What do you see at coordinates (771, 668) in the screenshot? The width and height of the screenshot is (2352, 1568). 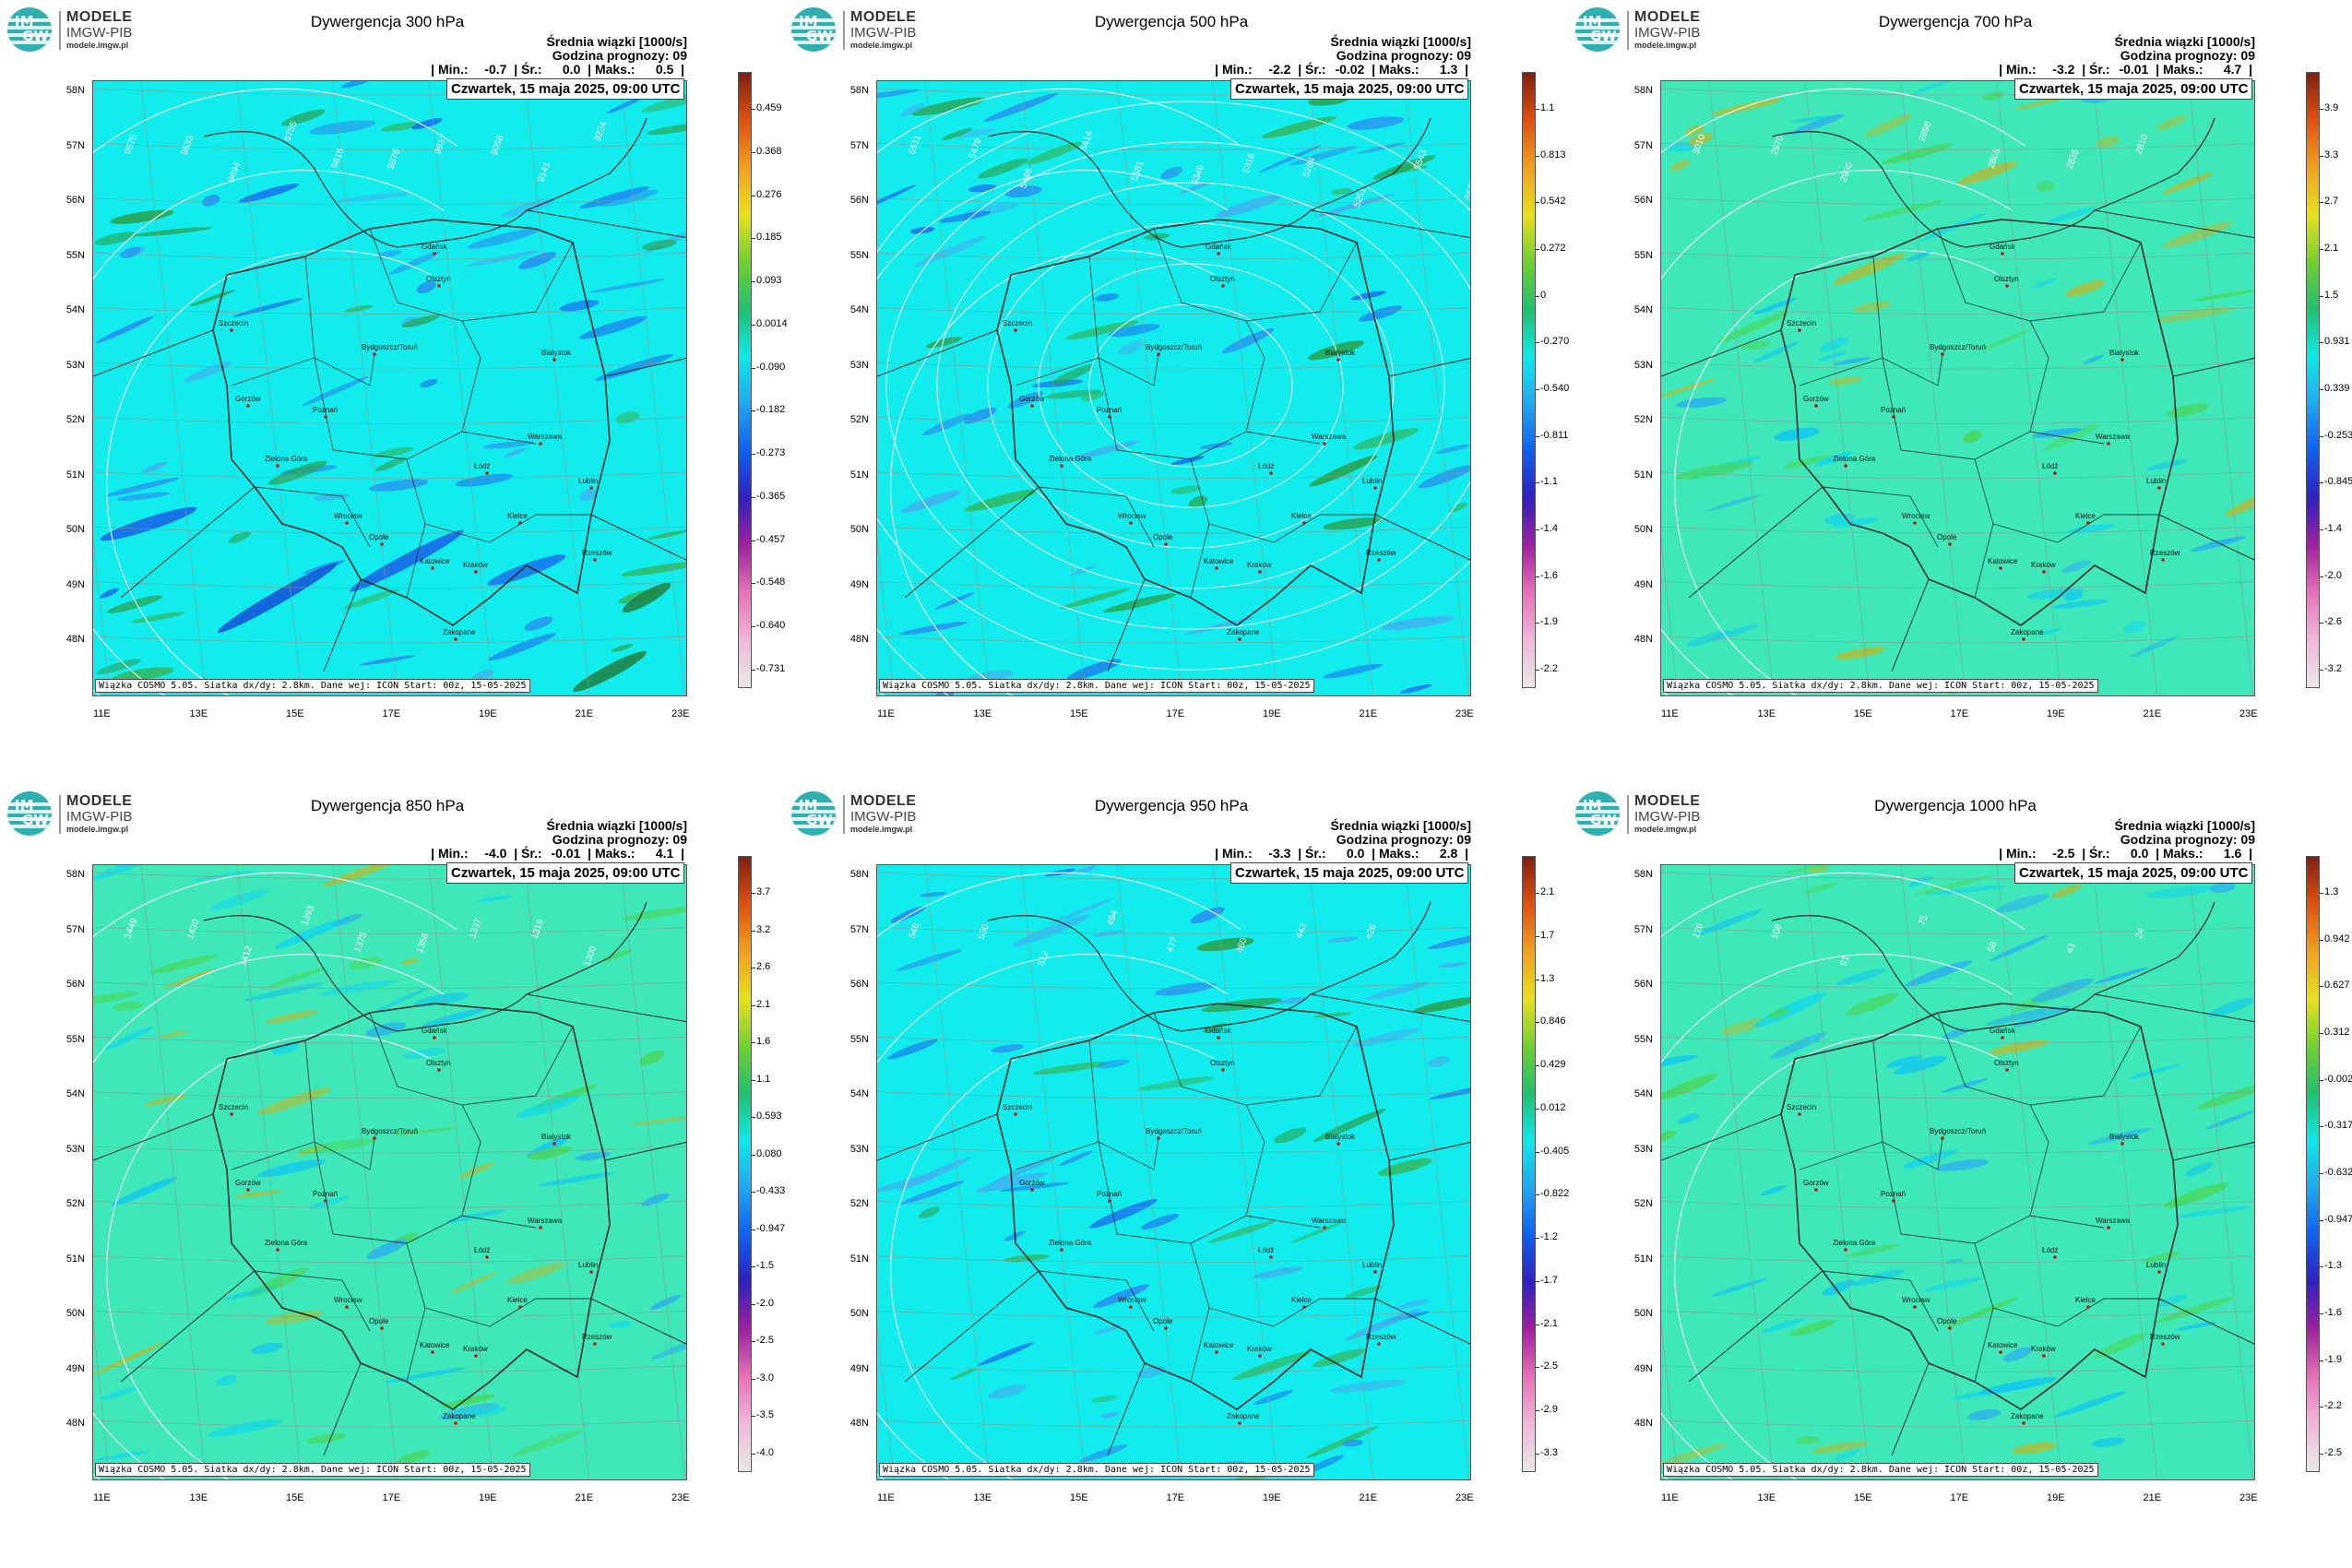 I see `colorbar-tick-label: -0.731` at bounding box center [771, 668].